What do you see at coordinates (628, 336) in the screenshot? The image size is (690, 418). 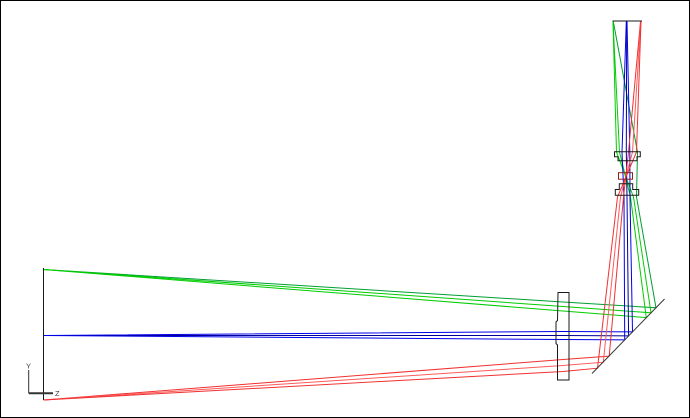 I see `fold-mirror` at bounding box center [628, 336].